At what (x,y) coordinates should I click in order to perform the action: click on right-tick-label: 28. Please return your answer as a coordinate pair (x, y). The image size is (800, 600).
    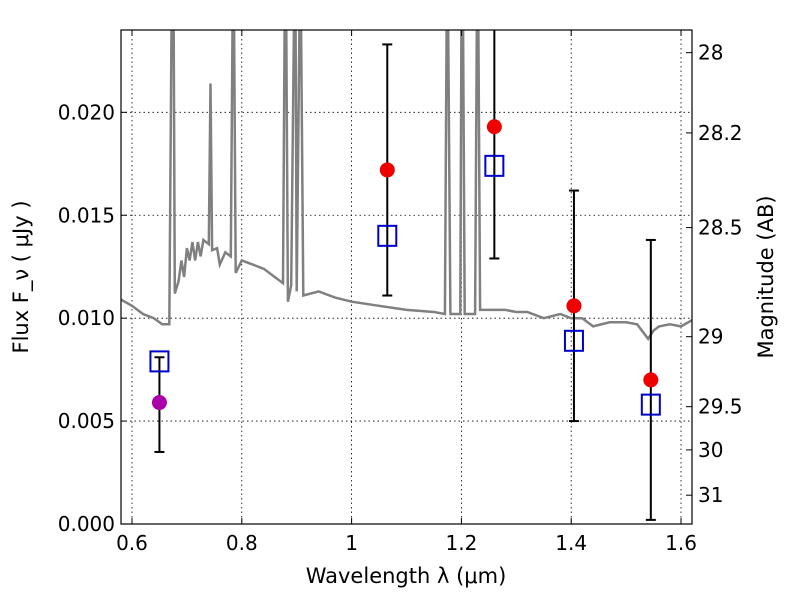
    Looking at the image, I should click on (710, 53).